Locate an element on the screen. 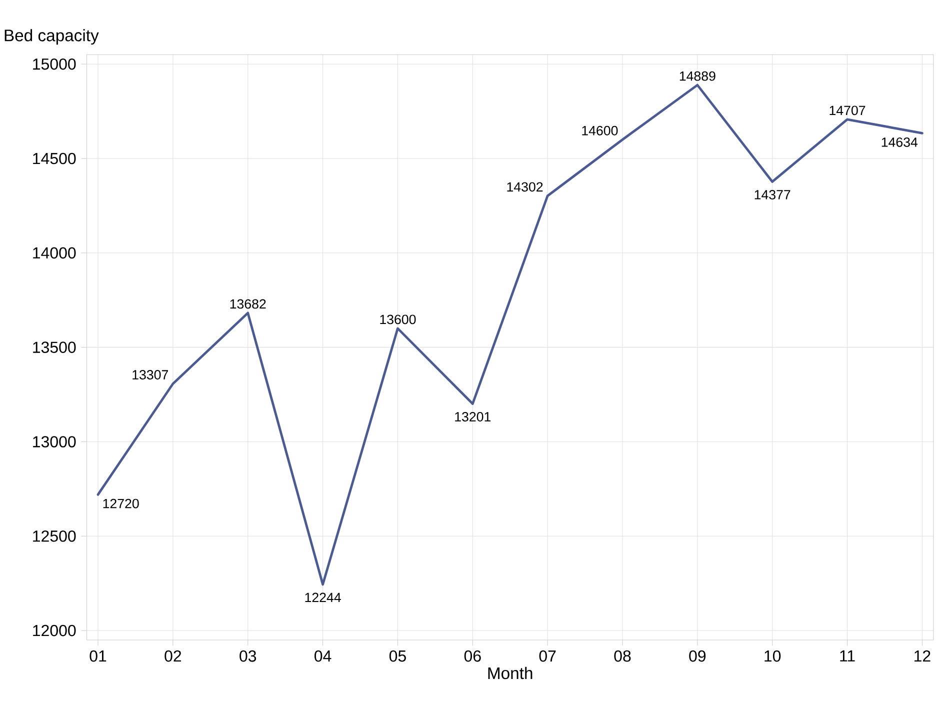 The width and height of the screenshot is (952, 720). y-tick-label: 13000 is located at coordinates (54, 442).